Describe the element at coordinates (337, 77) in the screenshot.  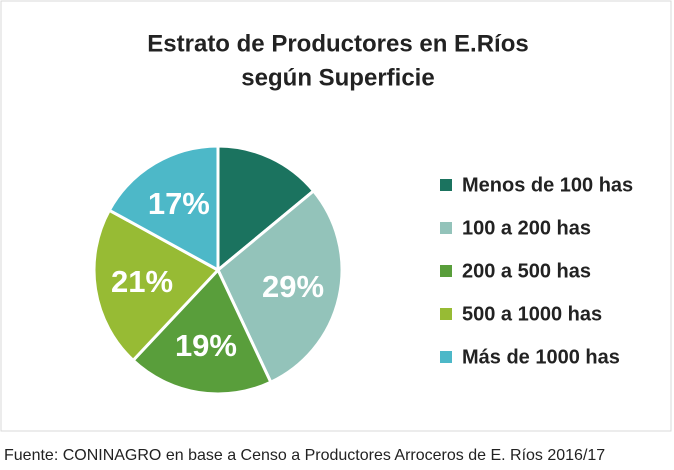
I see `chart-subtitle: según Superficie` at that location.